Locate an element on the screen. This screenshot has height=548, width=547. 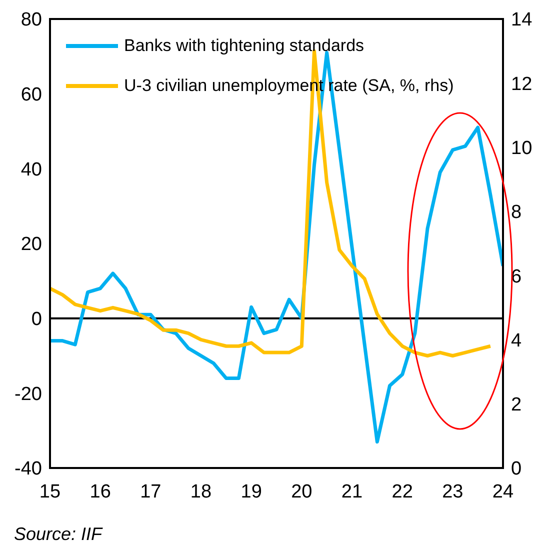
y-tick-label: 40 is located at coordinates (31, 169).